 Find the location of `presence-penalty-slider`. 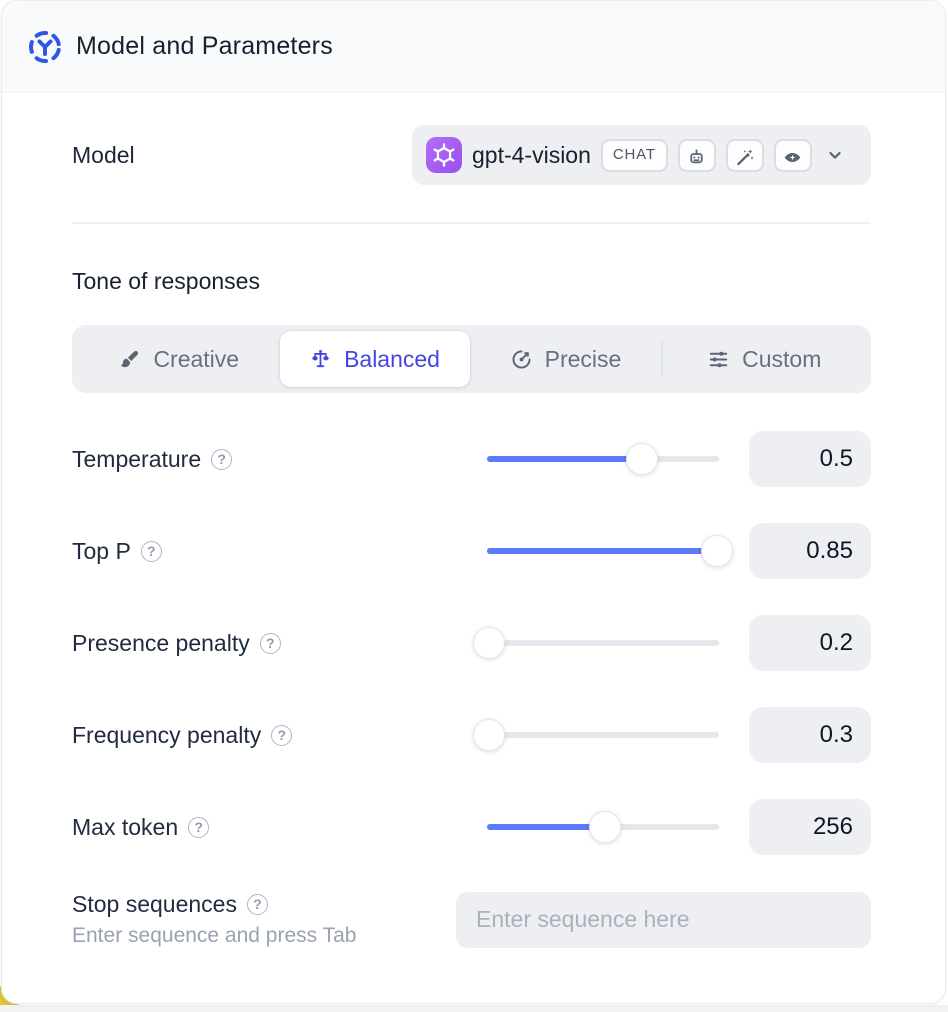

presence-penalty-slider is located at coordinates (596, 643).